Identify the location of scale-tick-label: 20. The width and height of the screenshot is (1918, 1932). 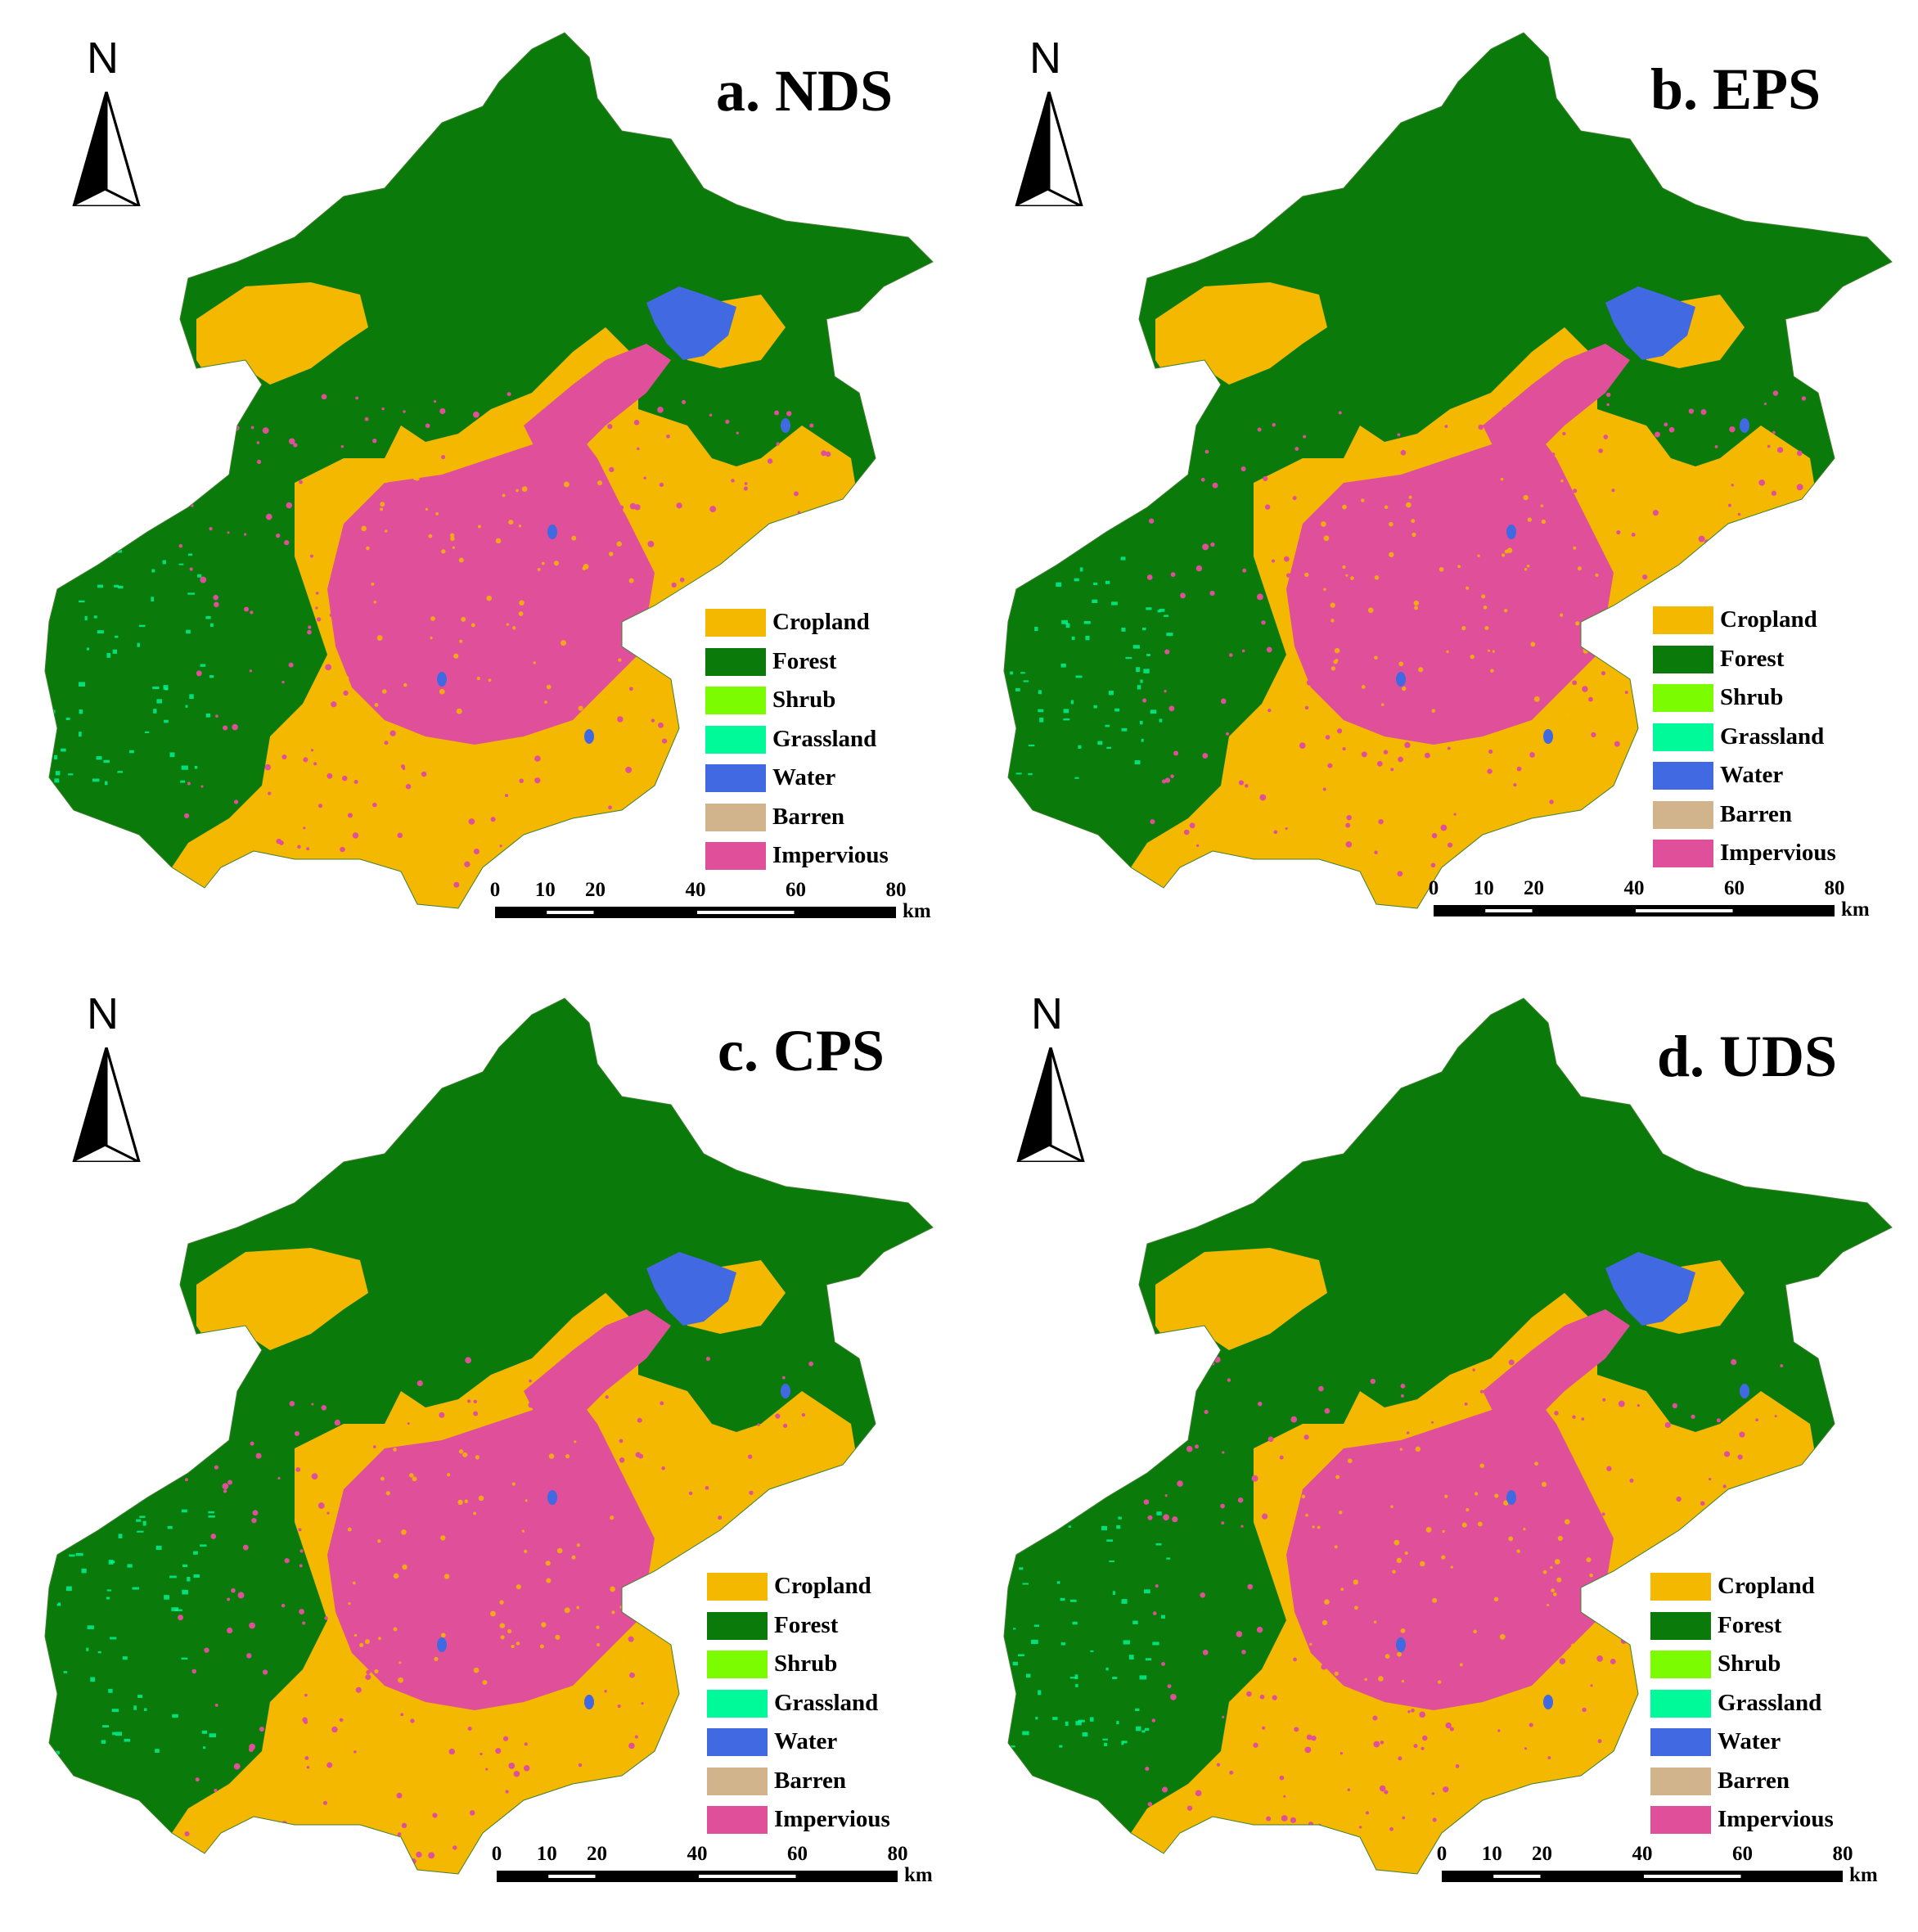
(1542, 1854).